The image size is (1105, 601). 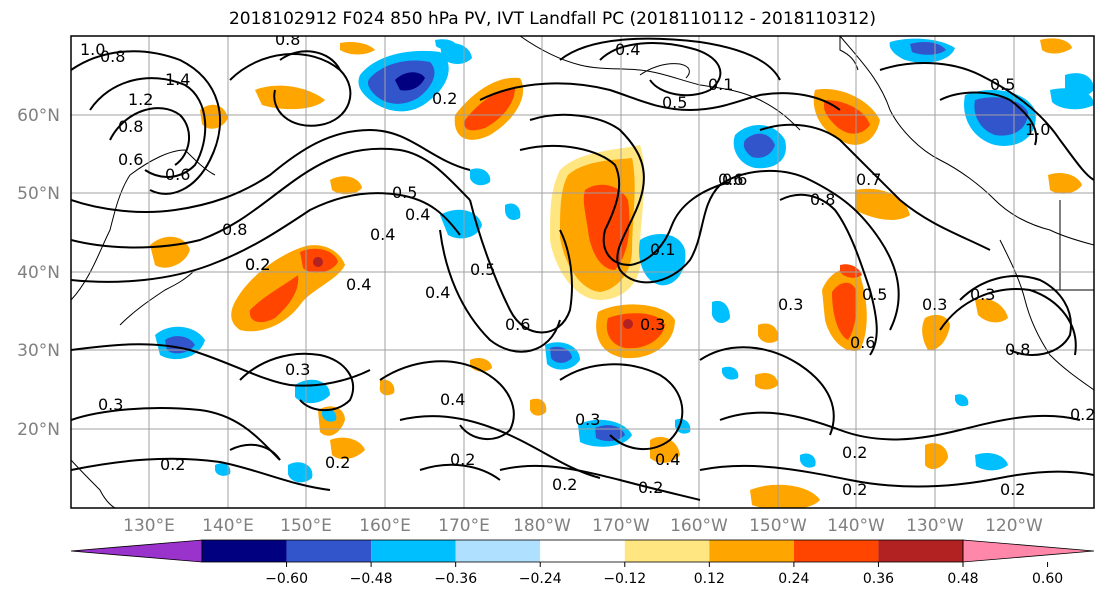 What do you see at coordinates (389, 90) in the screenshot?
I see `positive-anomaly-northeast` at bounding box center [389, 90].